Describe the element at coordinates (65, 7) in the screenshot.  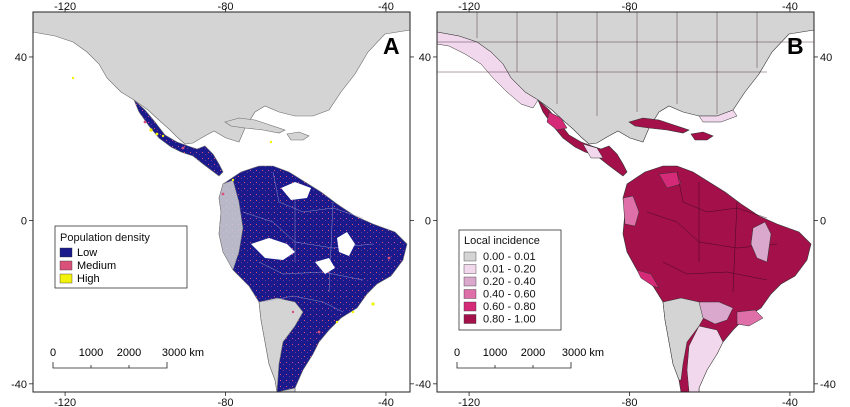
I see `x-tick-label-top-a-0: -120` at that location.